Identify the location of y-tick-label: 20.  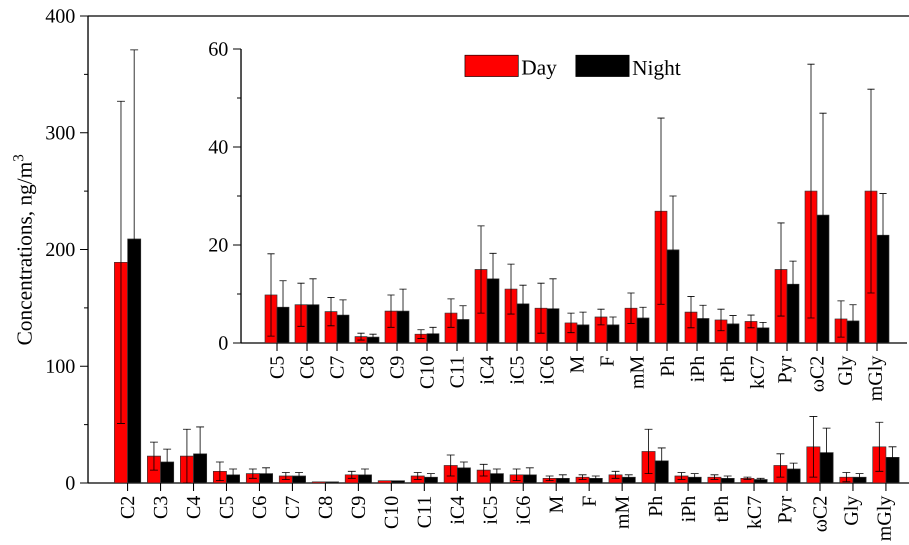
(218, 245).